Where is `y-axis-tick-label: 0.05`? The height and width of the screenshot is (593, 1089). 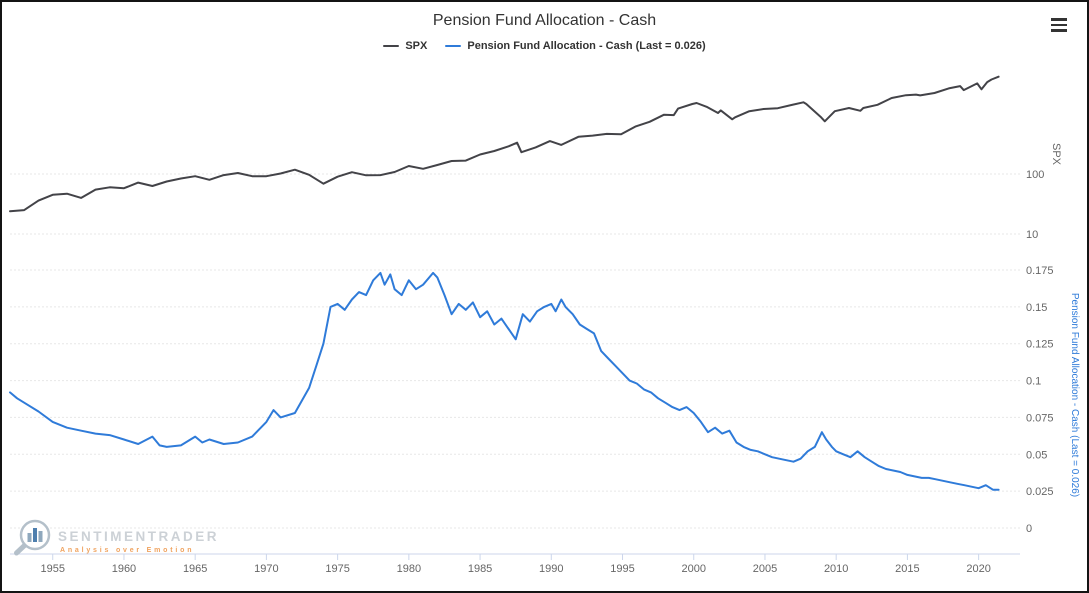 y-axis-tick-label: 0.05 is located at coordinates (1036, 455).